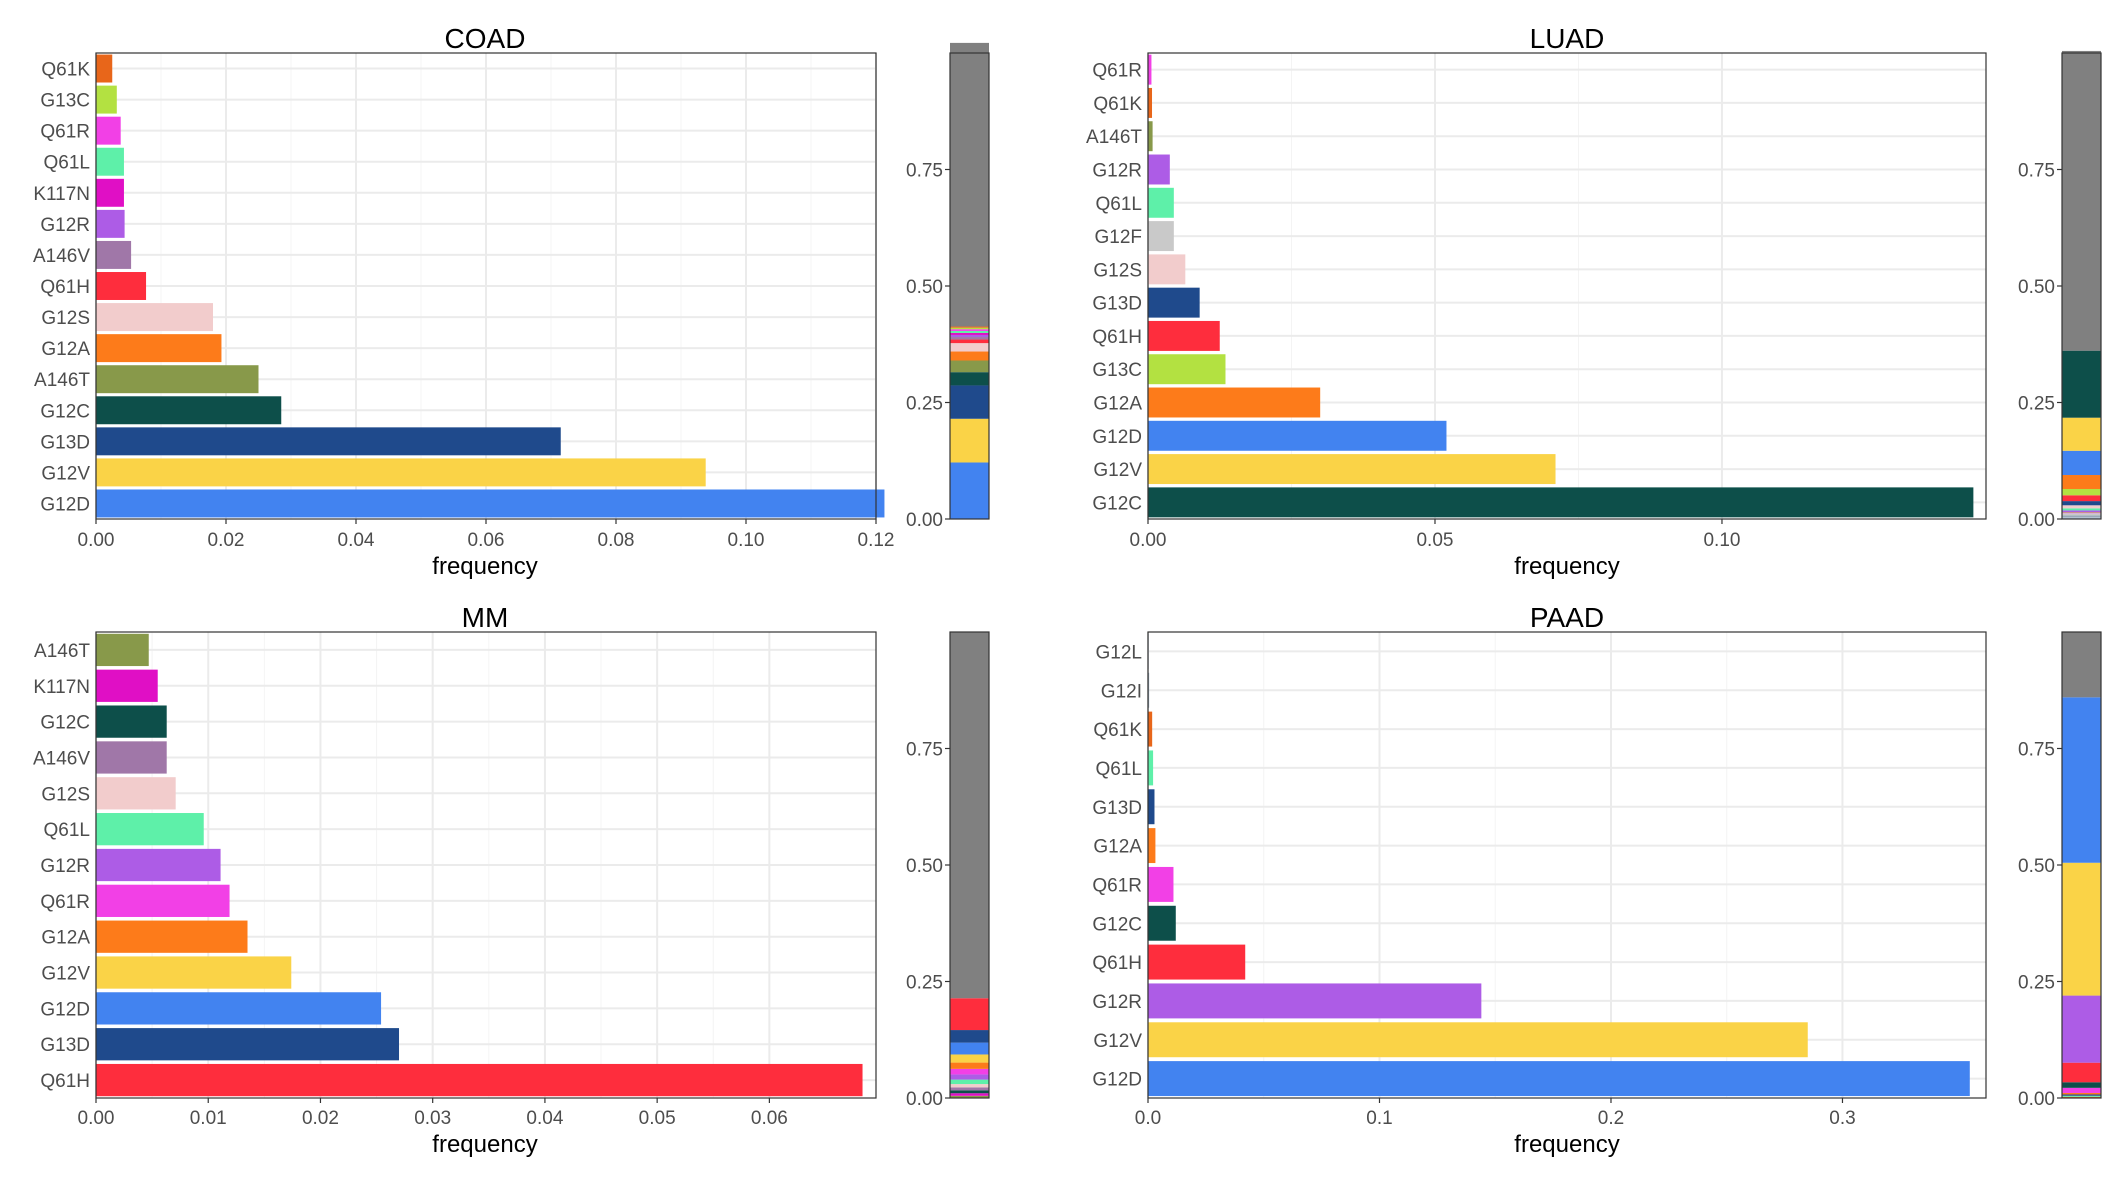 The image size is (2125, 1181). Describe the element at coordinates (876, 540) in the screenshot. I see `x-tick-label: 0.12` at that location.